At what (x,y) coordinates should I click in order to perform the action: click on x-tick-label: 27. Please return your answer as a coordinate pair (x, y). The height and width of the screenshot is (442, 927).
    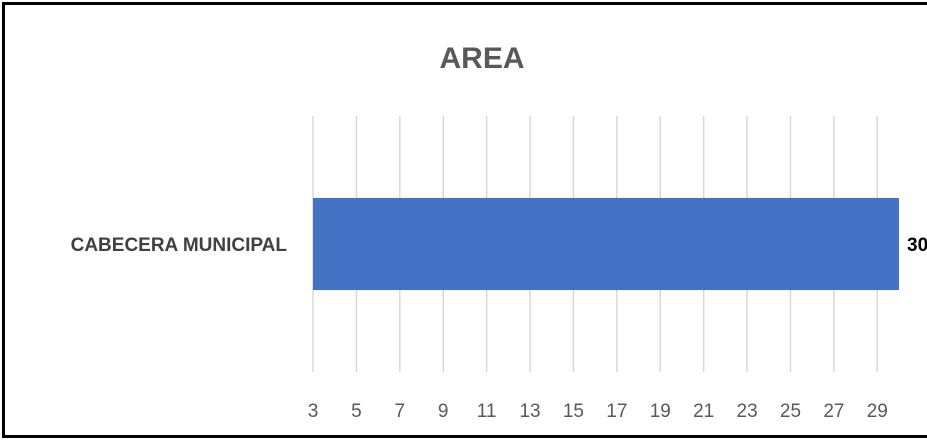
    Looking at the image, I should click on (833, 411).